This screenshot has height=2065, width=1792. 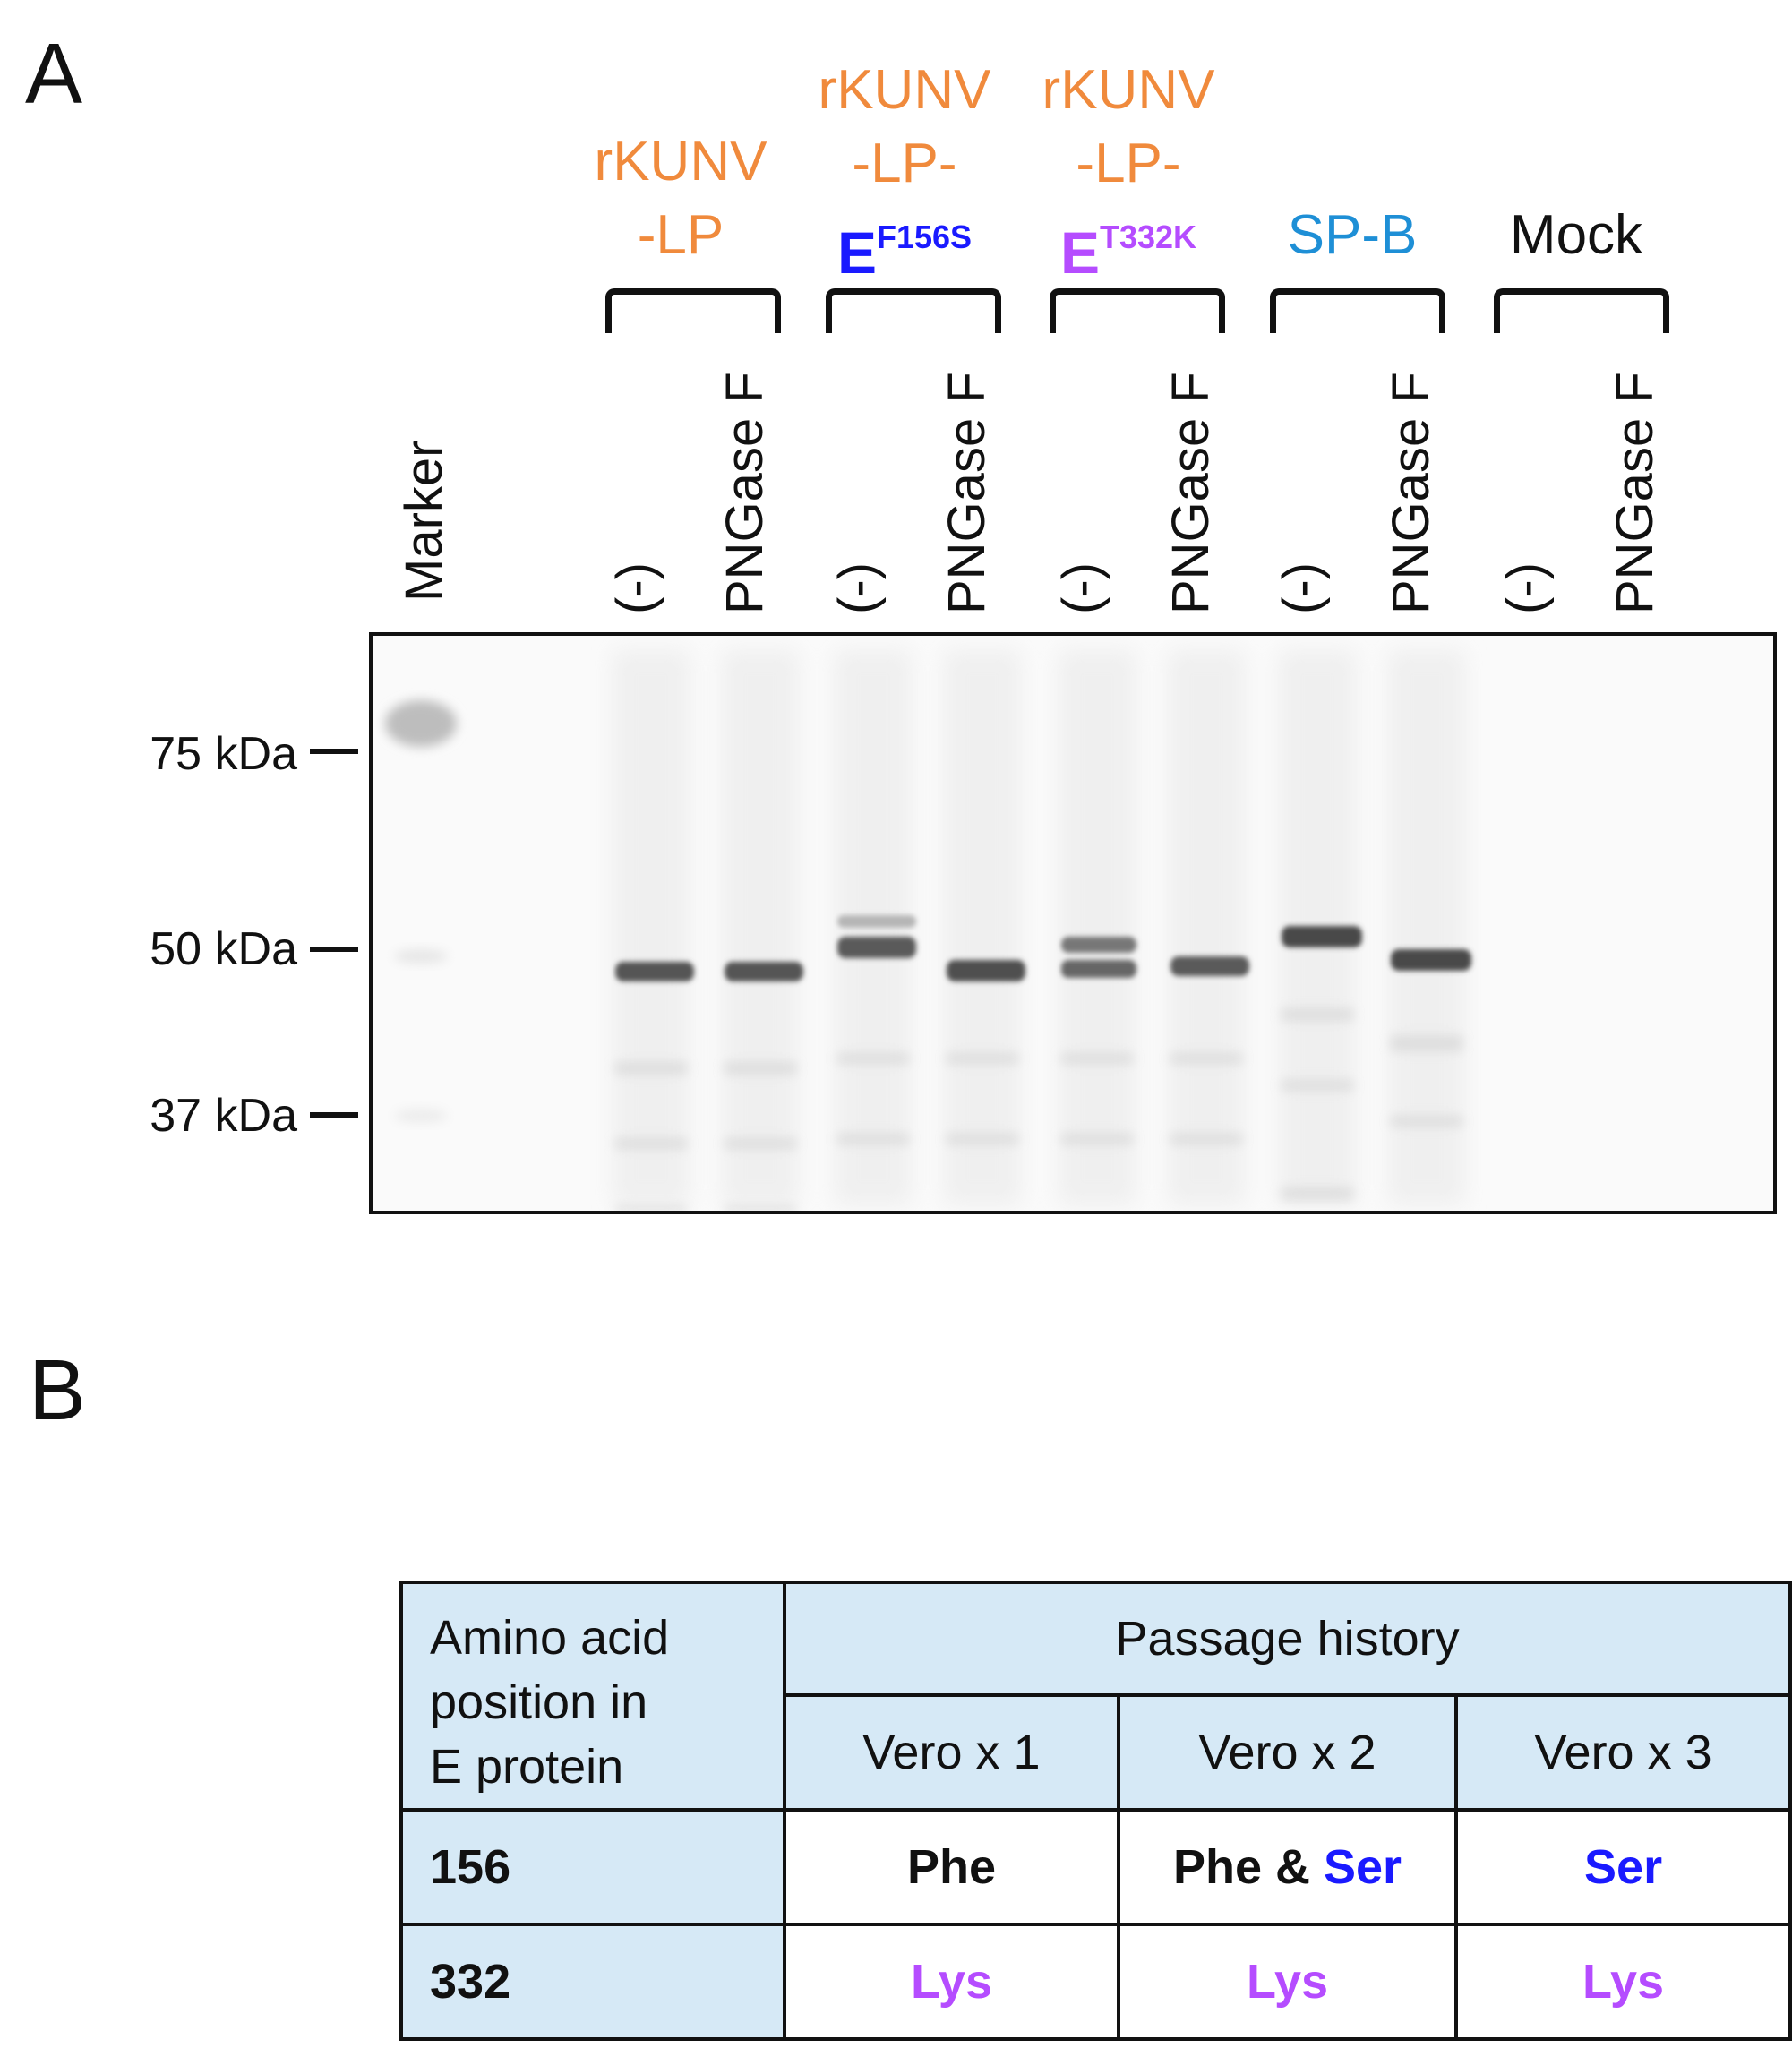 I want to click on sample-line: Mock, so click(x=1576, y=235).